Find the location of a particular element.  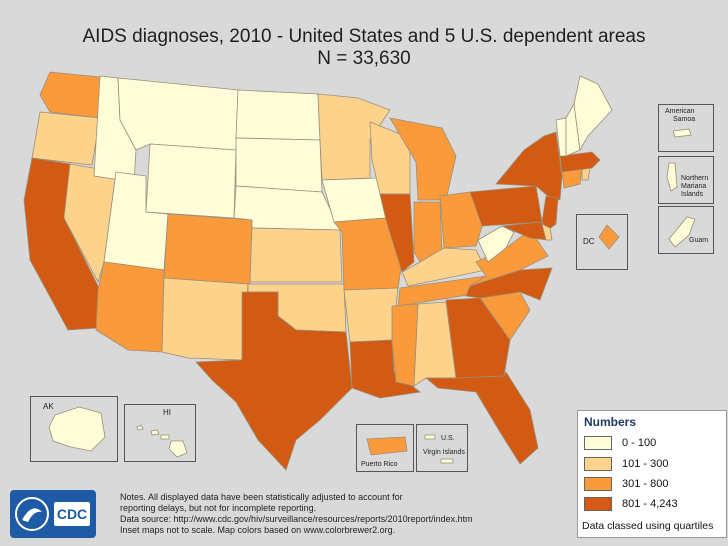

state-RI is located at coordinates (586, 174).